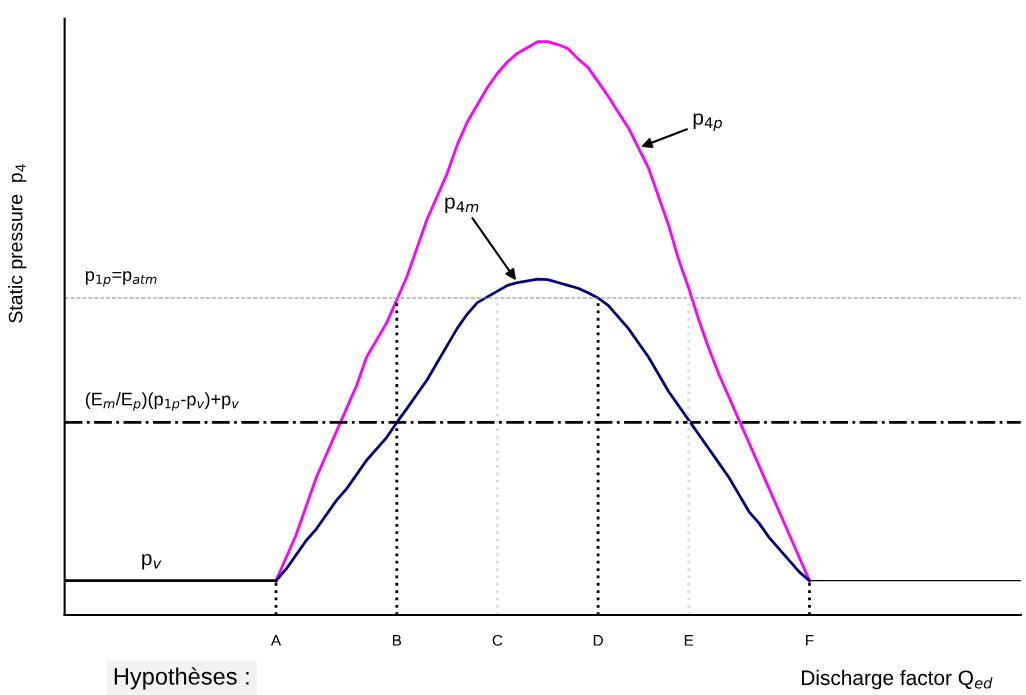 The width and height of the screenshot is (1026, 695). I want to click on x-tick-label: E, so click(689, 640).